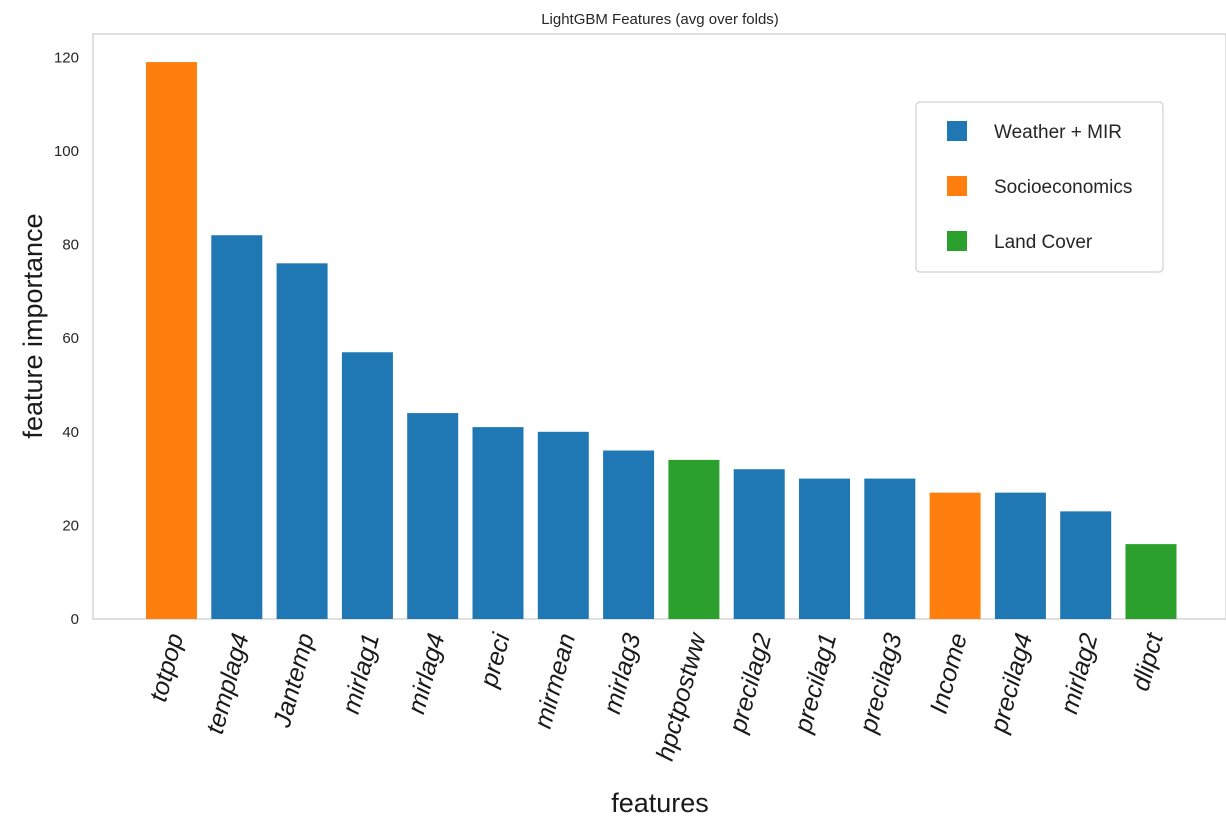  I want to click on legend-box, so click(1039, 187).